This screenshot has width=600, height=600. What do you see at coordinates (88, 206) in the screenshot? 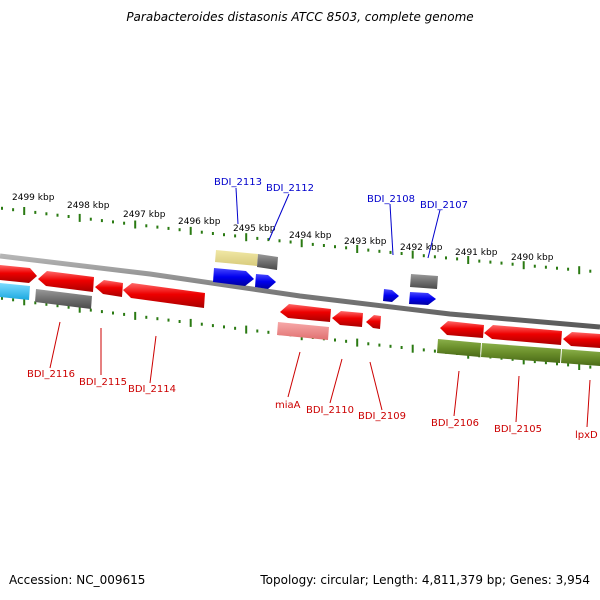
I see `scale-label-2498: 2498 kbp` at bounding box center [88, 206].